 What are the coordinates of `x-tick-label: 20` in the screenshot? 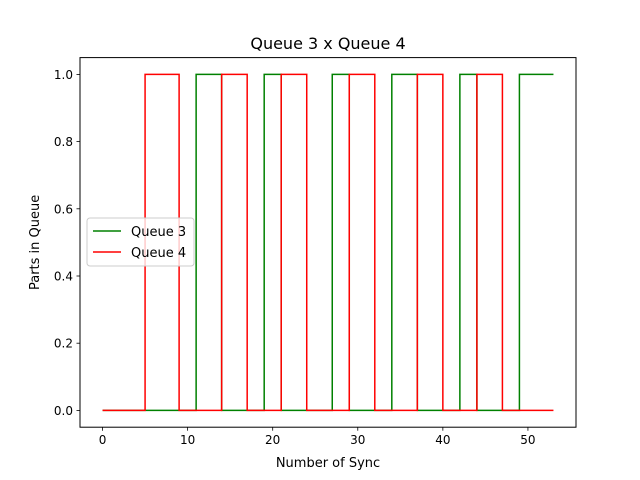 It's located at (272, 440).